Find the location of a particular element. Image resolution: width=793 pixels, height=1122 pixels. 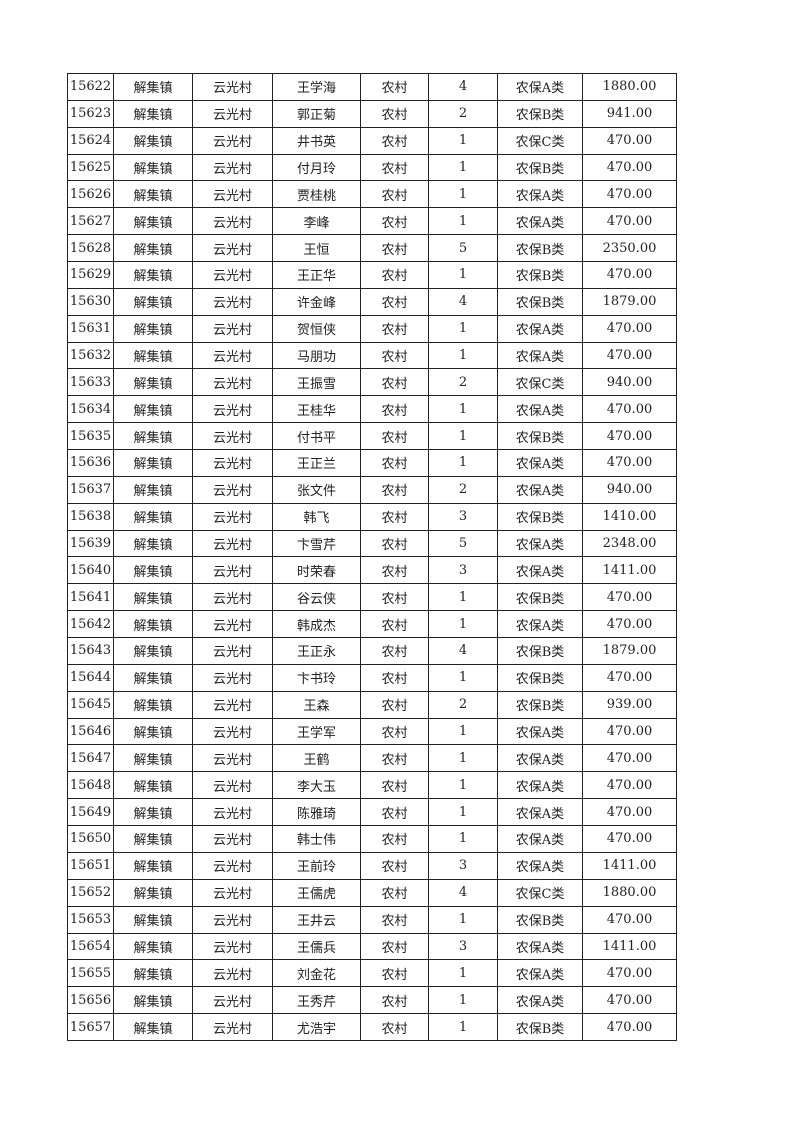

table-row: 15629 解集镇 云光村 王正华 农村 1 农保B类 470.00 is located at coordinates (372, 275).